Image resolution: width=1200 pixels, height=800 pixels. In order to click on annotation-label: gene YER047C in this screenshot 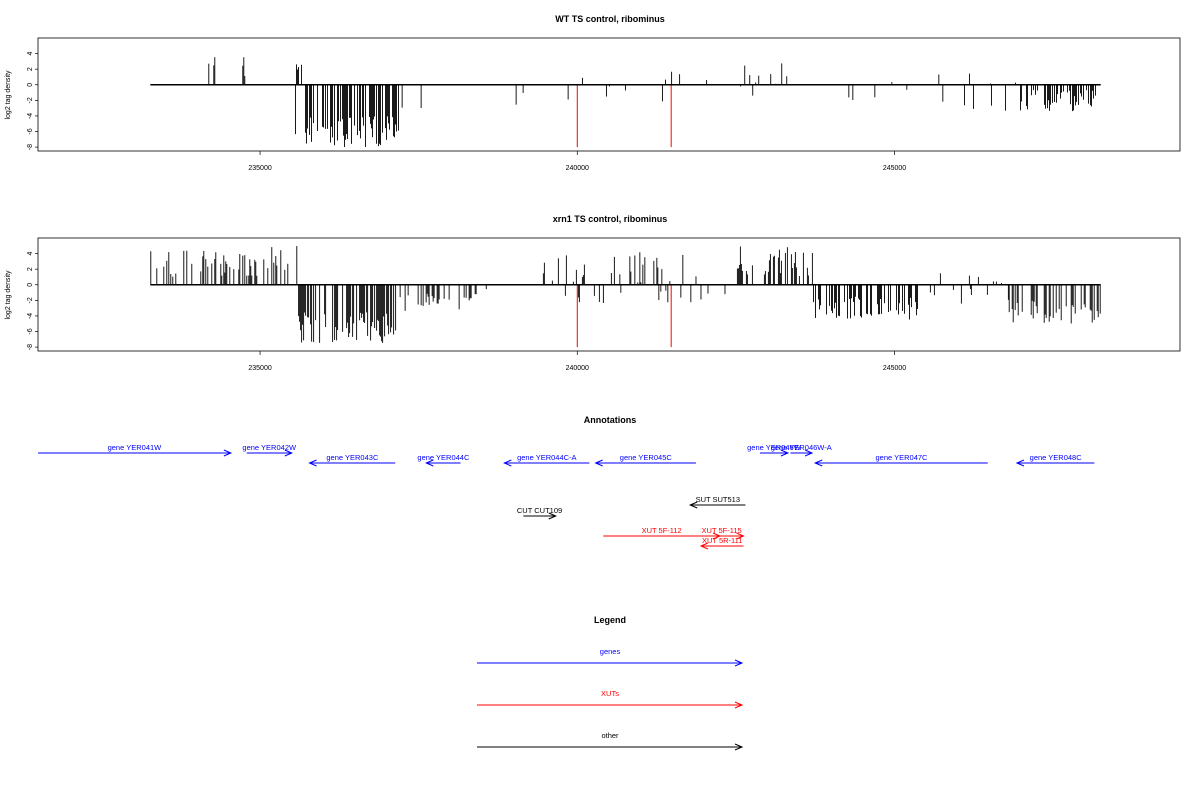, I will do `click(901, 457)`.